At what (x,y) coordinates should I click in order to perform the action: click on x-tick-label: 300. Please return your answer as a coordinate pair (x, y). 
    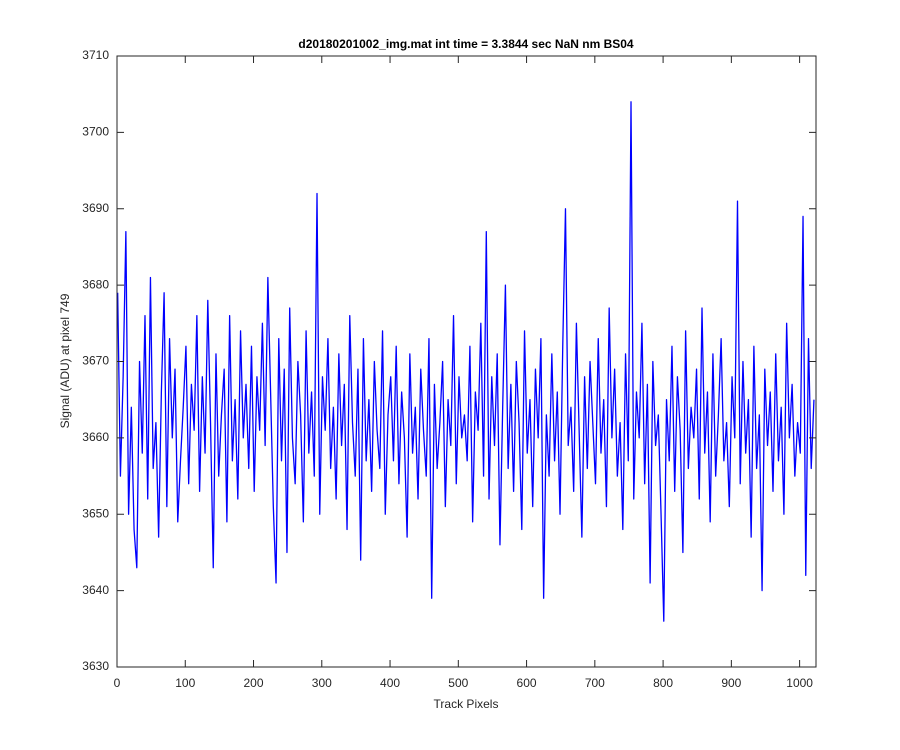
    Looking at the image, I should click on (322, 683).